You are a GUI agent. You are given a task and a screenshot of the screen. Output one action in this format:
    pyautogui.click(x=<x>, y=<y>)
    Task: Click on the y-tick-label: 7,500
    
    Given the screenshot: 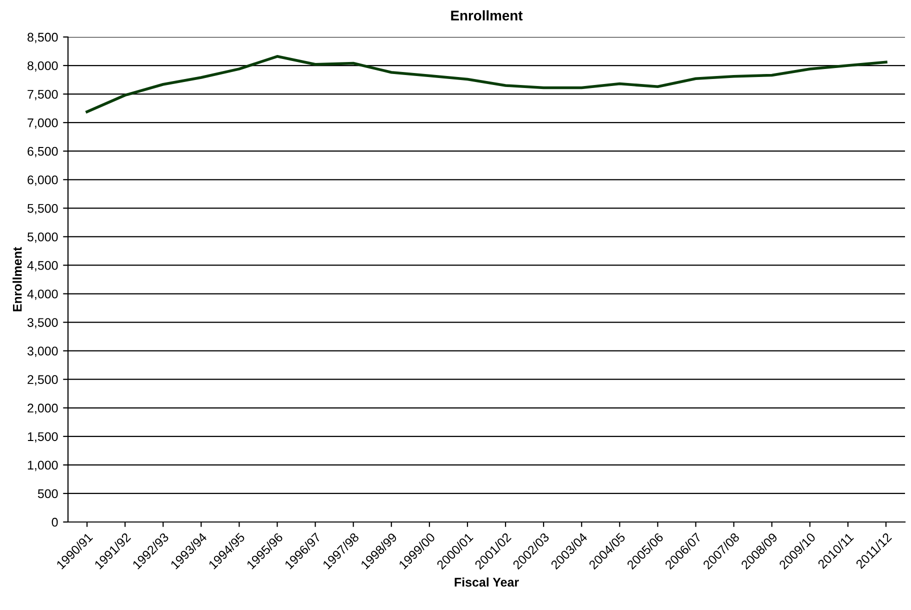 What is the action you would take?
    pyautogui.click(x=43, y=95)
    